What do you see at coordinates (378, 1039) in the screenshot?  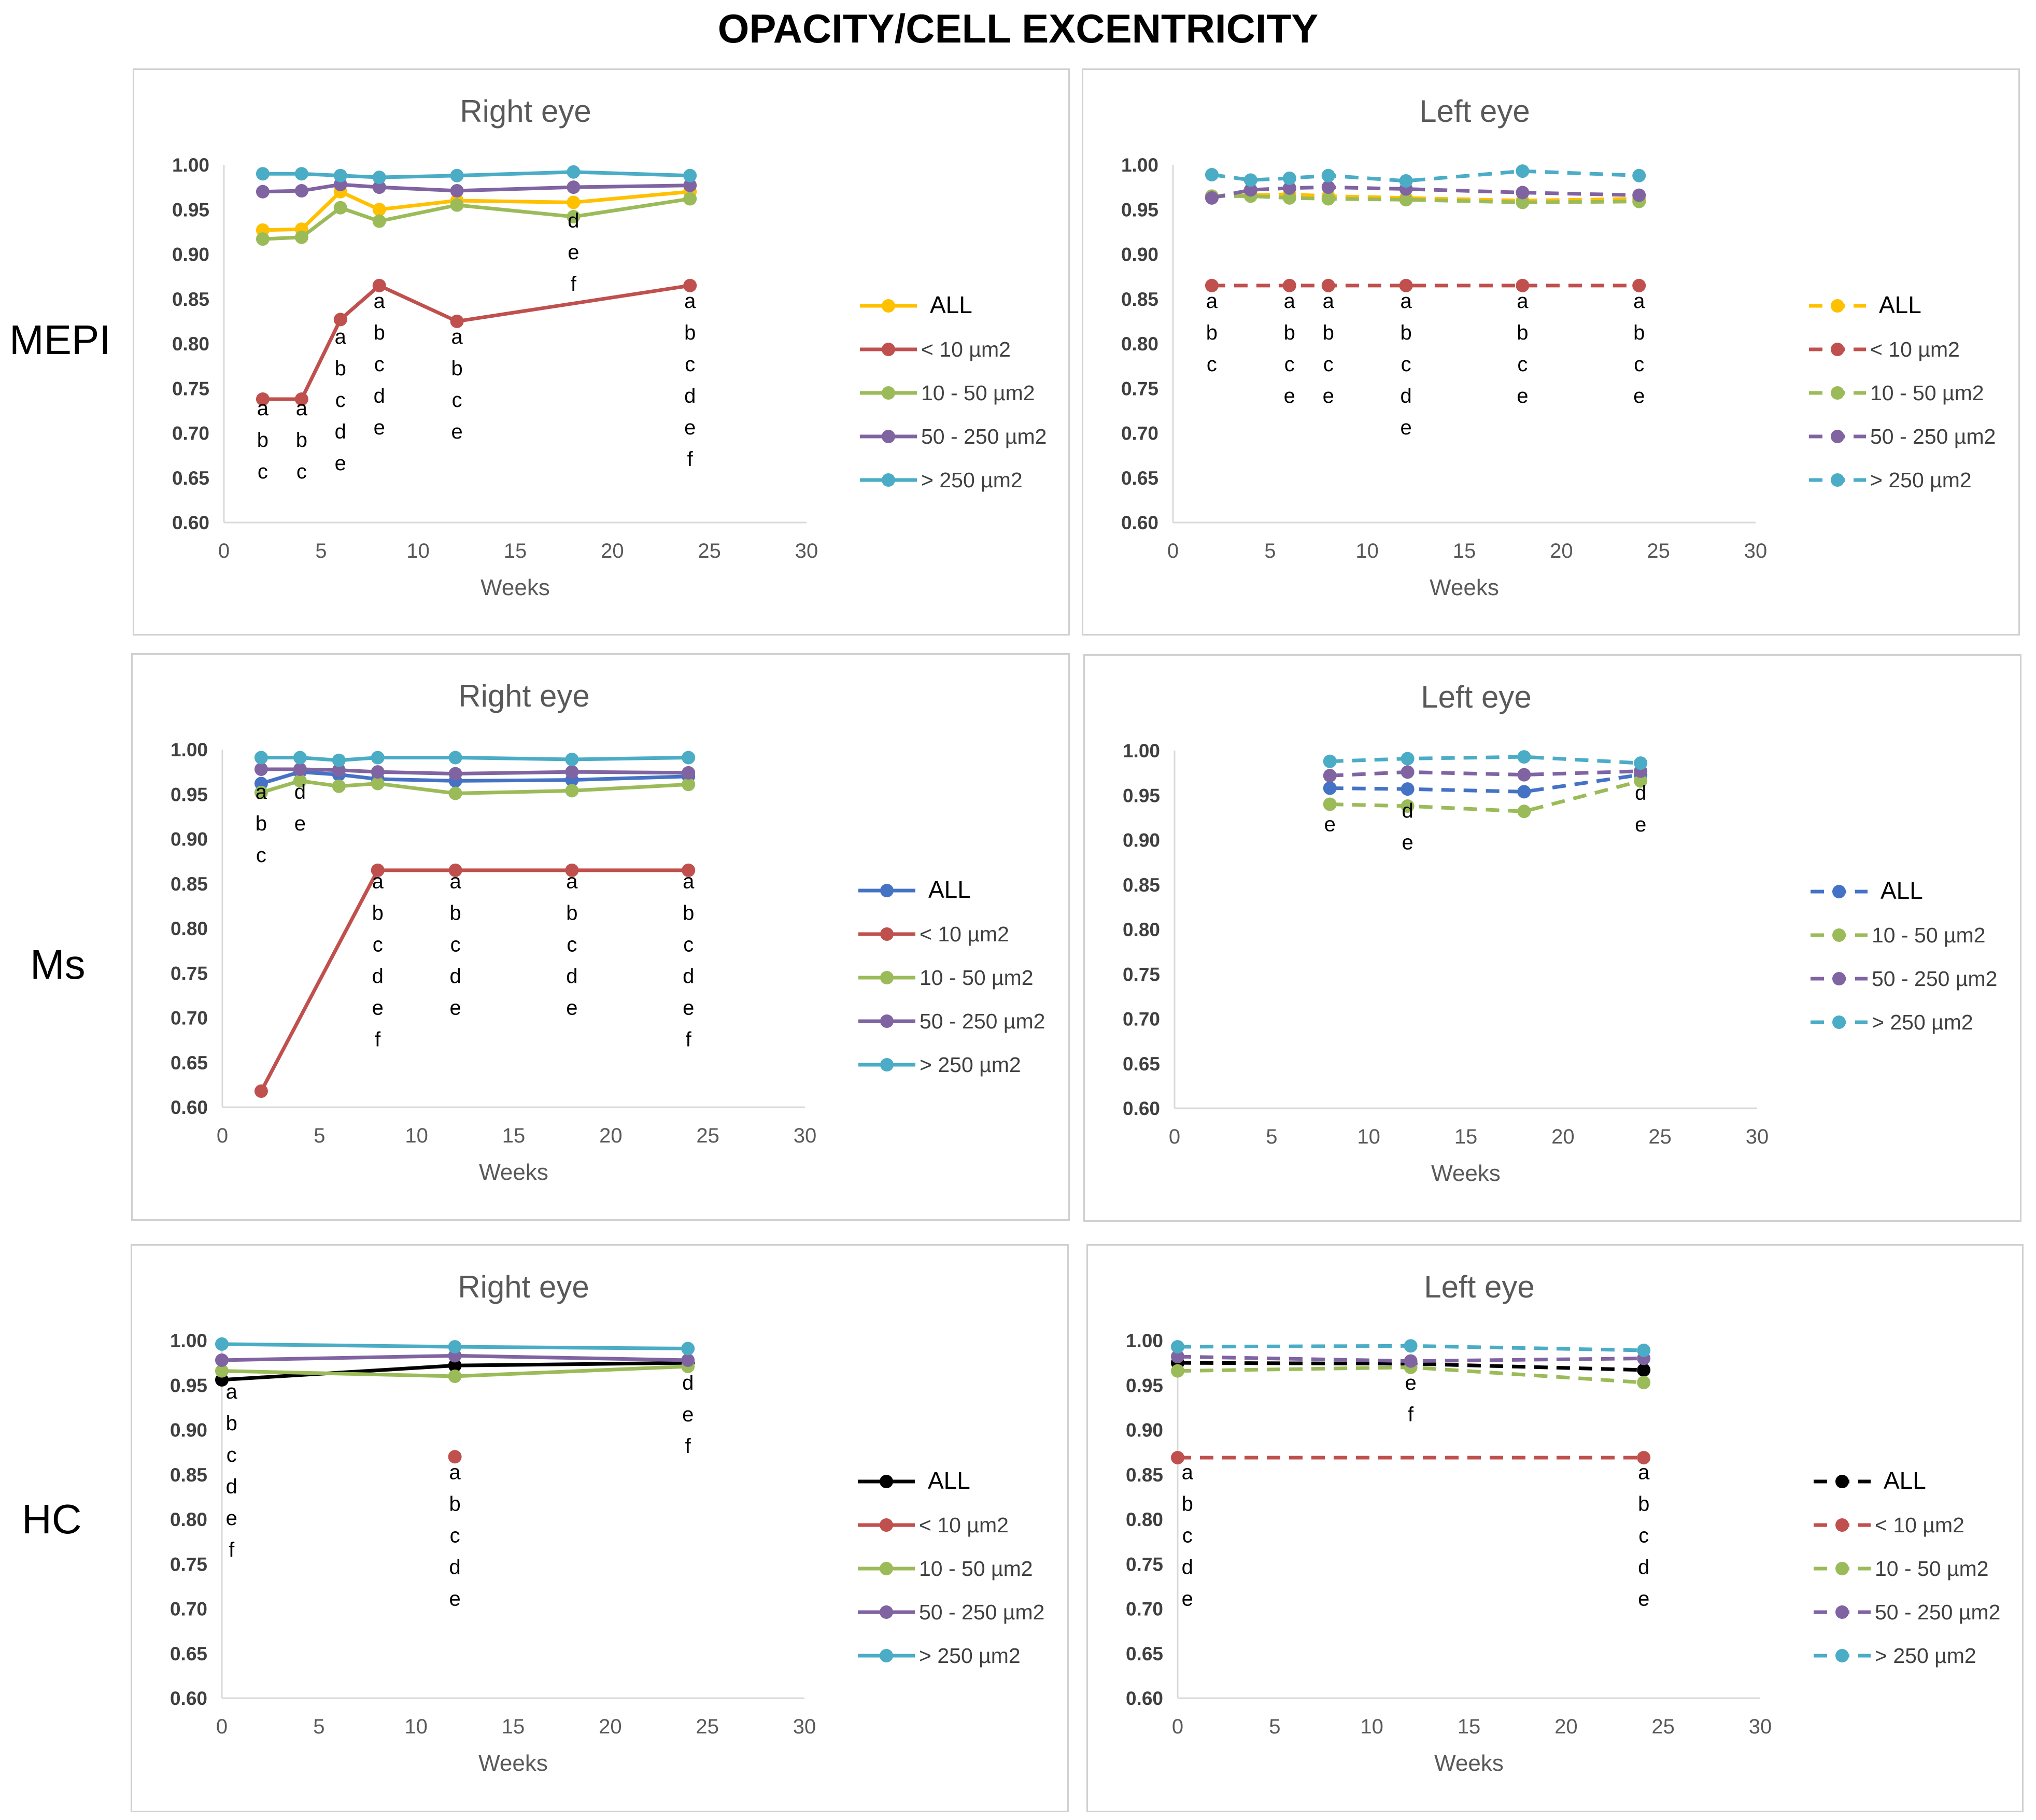 I see `annotation-letter: f` at bounding box center [378, 1039].